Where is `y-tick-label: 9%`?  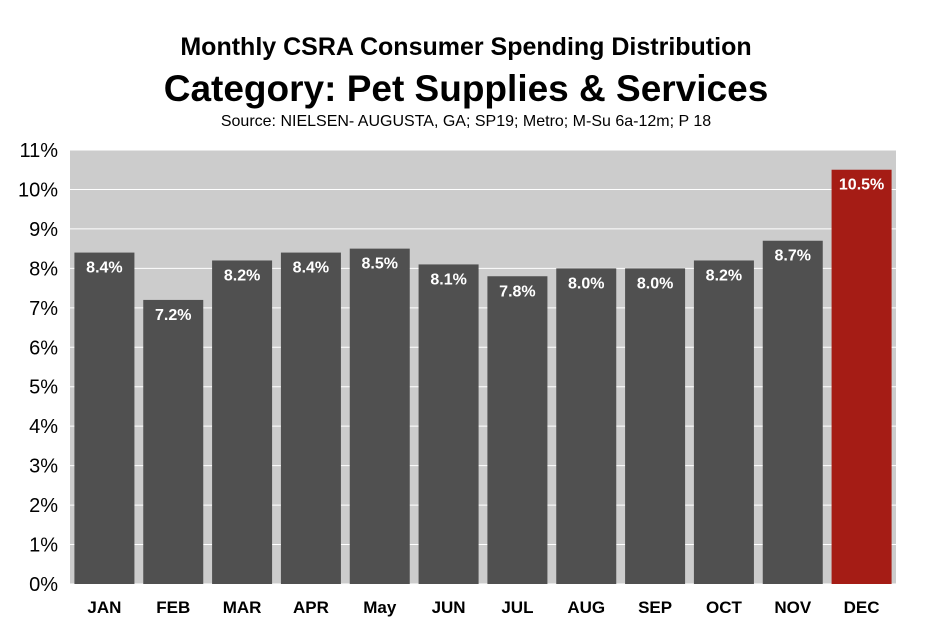
y-tick-label: 9% is located at coordinates (43, 230).